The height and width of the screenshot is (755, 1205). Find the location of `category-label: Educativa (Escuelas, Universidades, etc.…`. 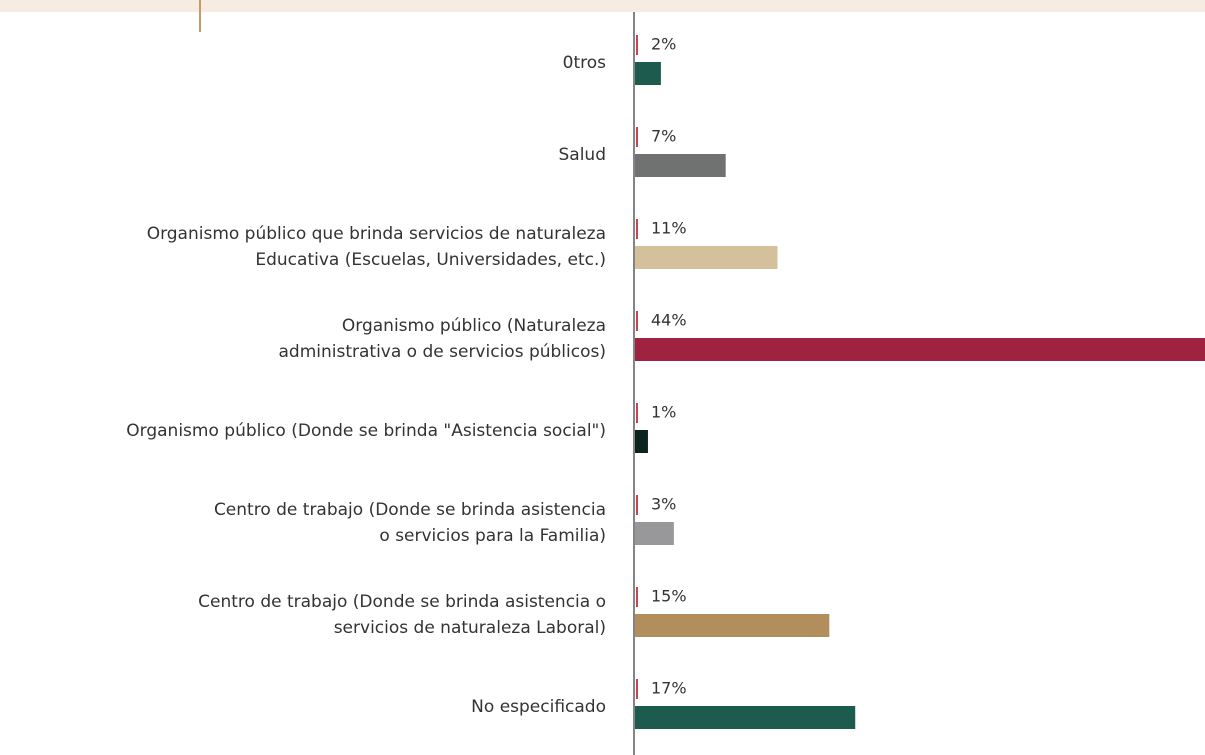

category-label: Educativa (Escuelas, Universidades, etc.… is located at coordinates (430, 260).